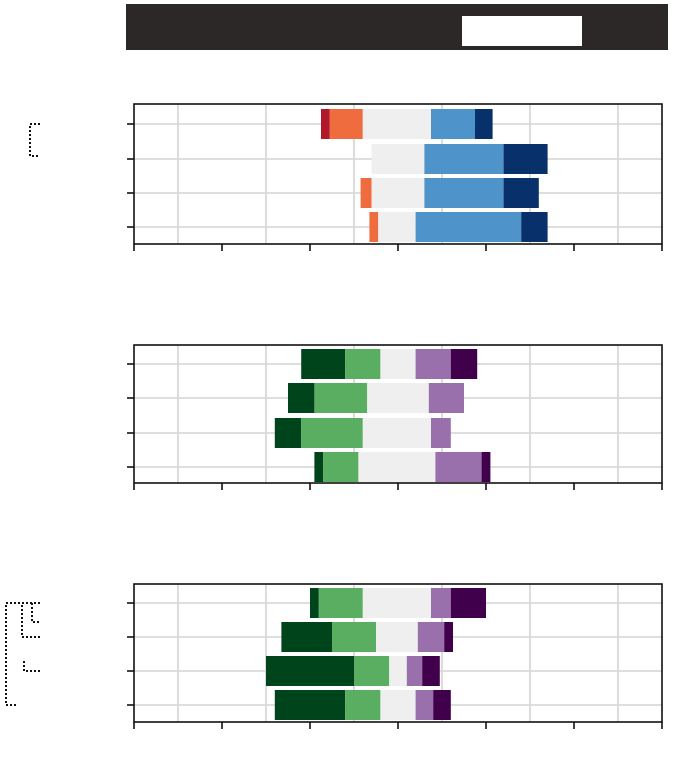  What do you see at coordinates (424, 705) in the screenshot?
I see `bar-segment-p3-r4-s4` at bounding box center [424, 705].